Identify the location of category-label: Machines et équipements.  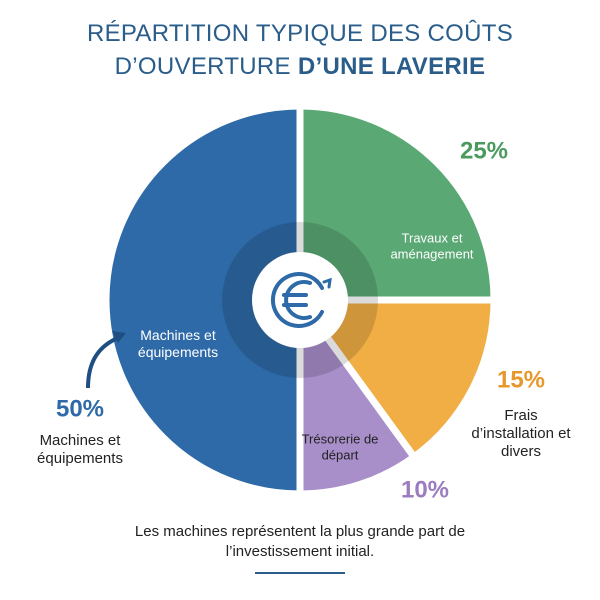
(80, 449).